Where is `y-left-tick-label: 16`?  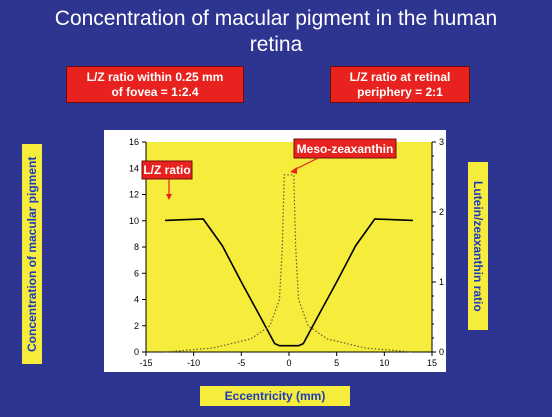
y-left-tick-label: 16 is located at coordinates (134, 142).